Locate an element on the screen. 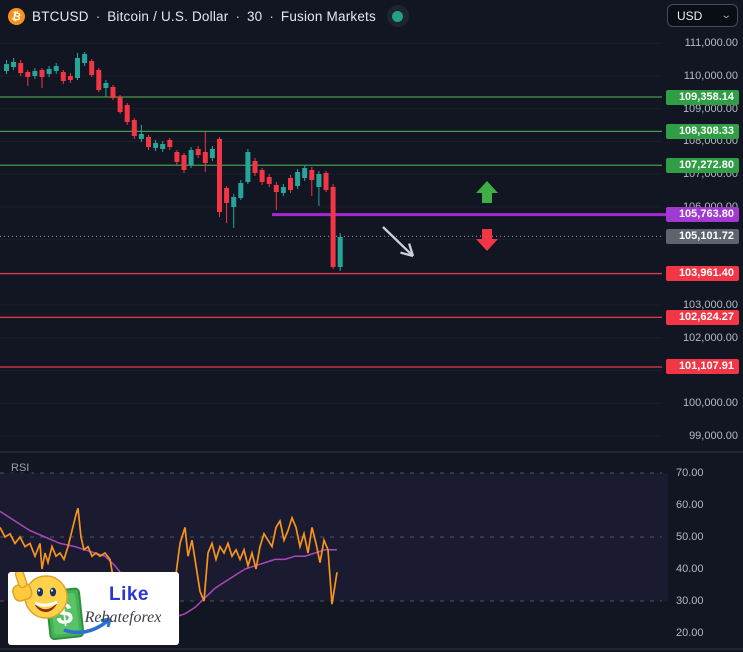 The width and height of the screenshot is (743, 652). price-level-chip-purple: 105,763.80 is located at coordinates (702, 215).